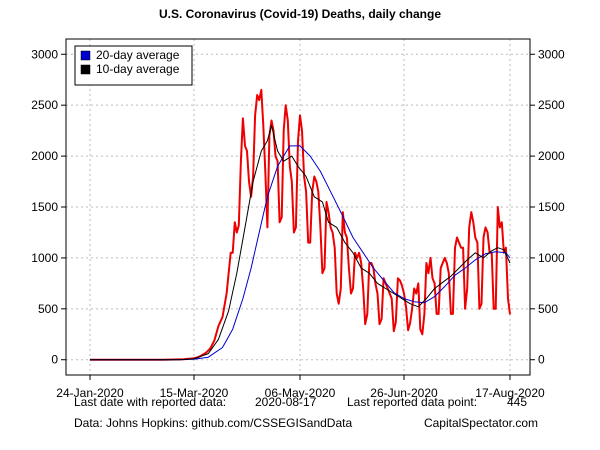 This screenshot has width=600, height=450. What do you see at coordinates (480, 423) in the screenshot?
I see `site-credit: CapitalSpectator.com` at bounding box center [480, 423].